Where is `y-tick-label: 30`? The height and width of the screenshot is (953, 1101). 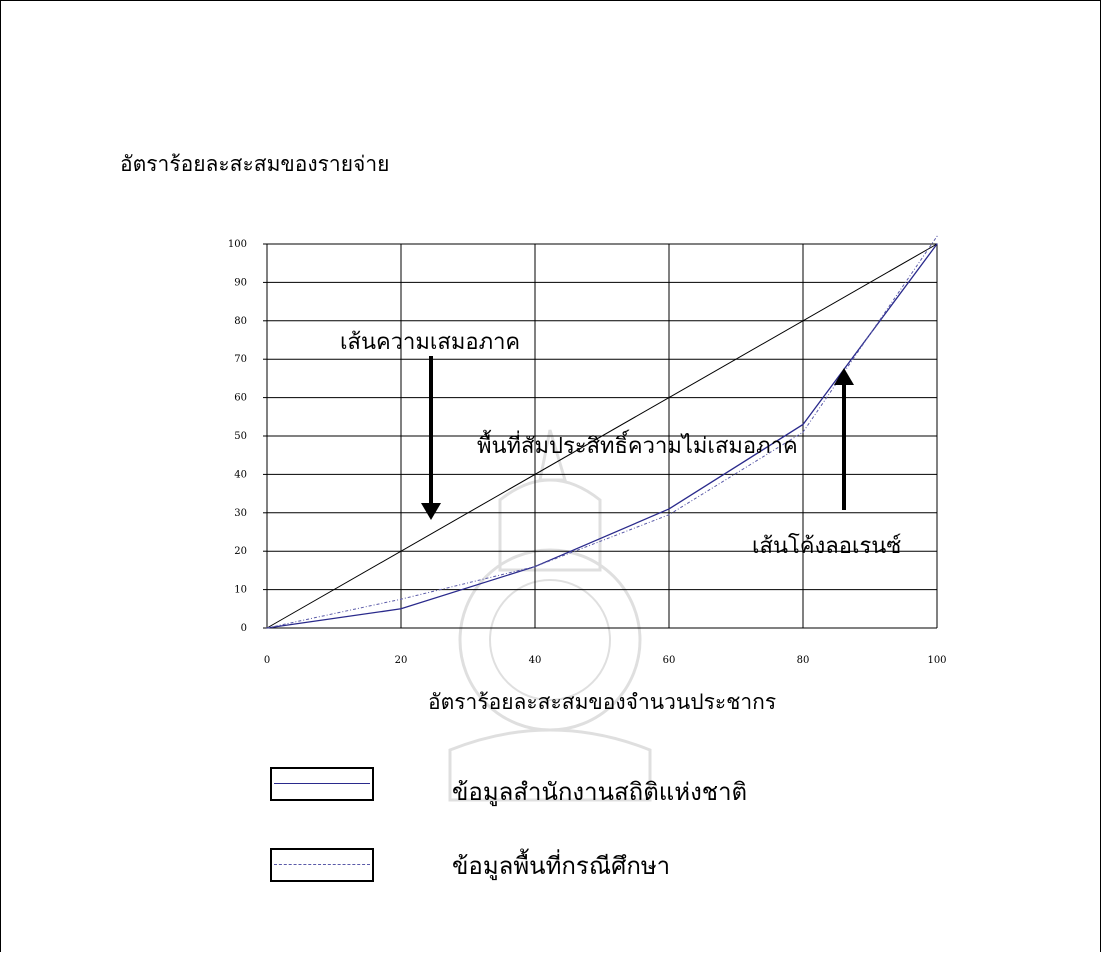
y-tick-label: 30 is located at coordinates (240, 513).